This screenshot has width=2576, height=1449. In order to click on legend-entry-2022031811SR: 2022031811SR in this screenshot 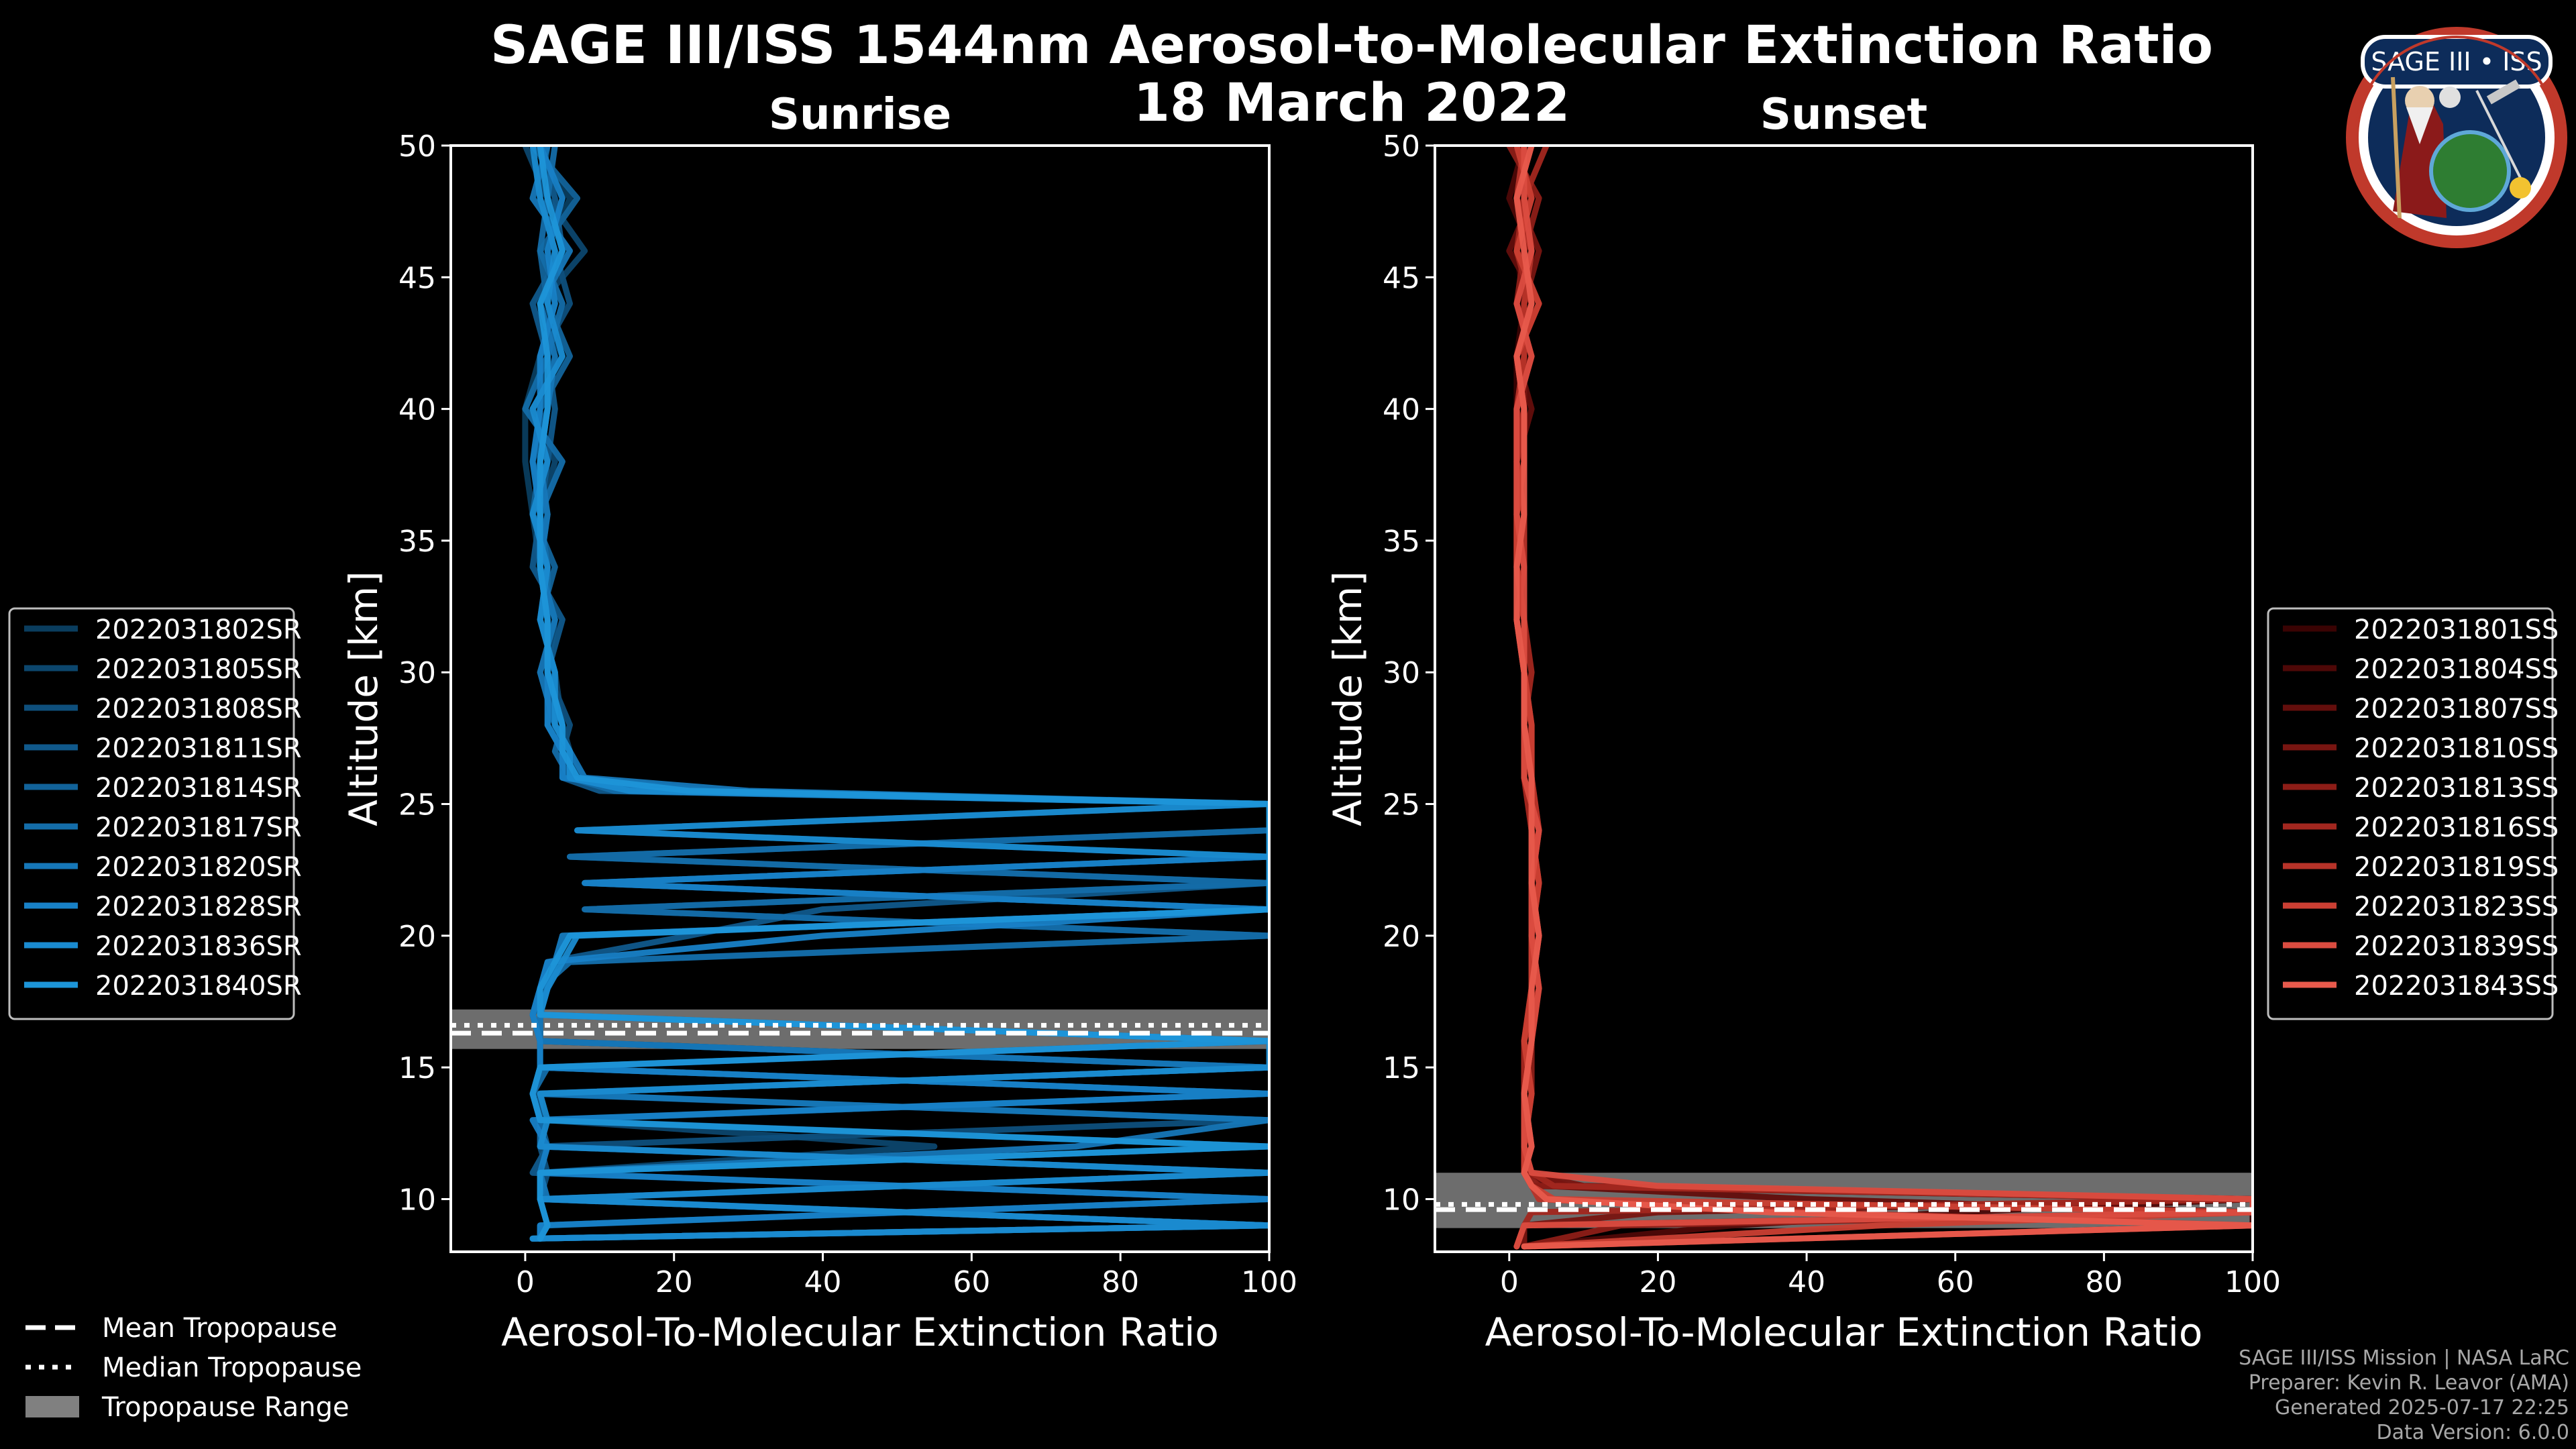, I will do `click(198, 748)`.